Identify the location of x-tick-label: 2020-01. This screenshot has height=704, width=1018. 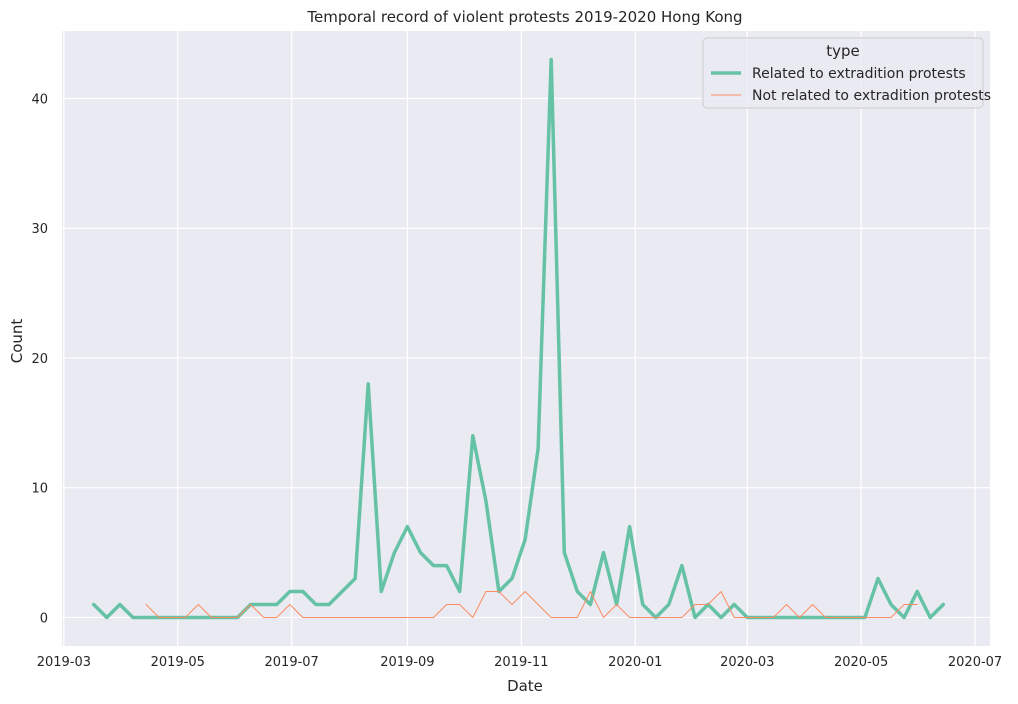
(635, 662).